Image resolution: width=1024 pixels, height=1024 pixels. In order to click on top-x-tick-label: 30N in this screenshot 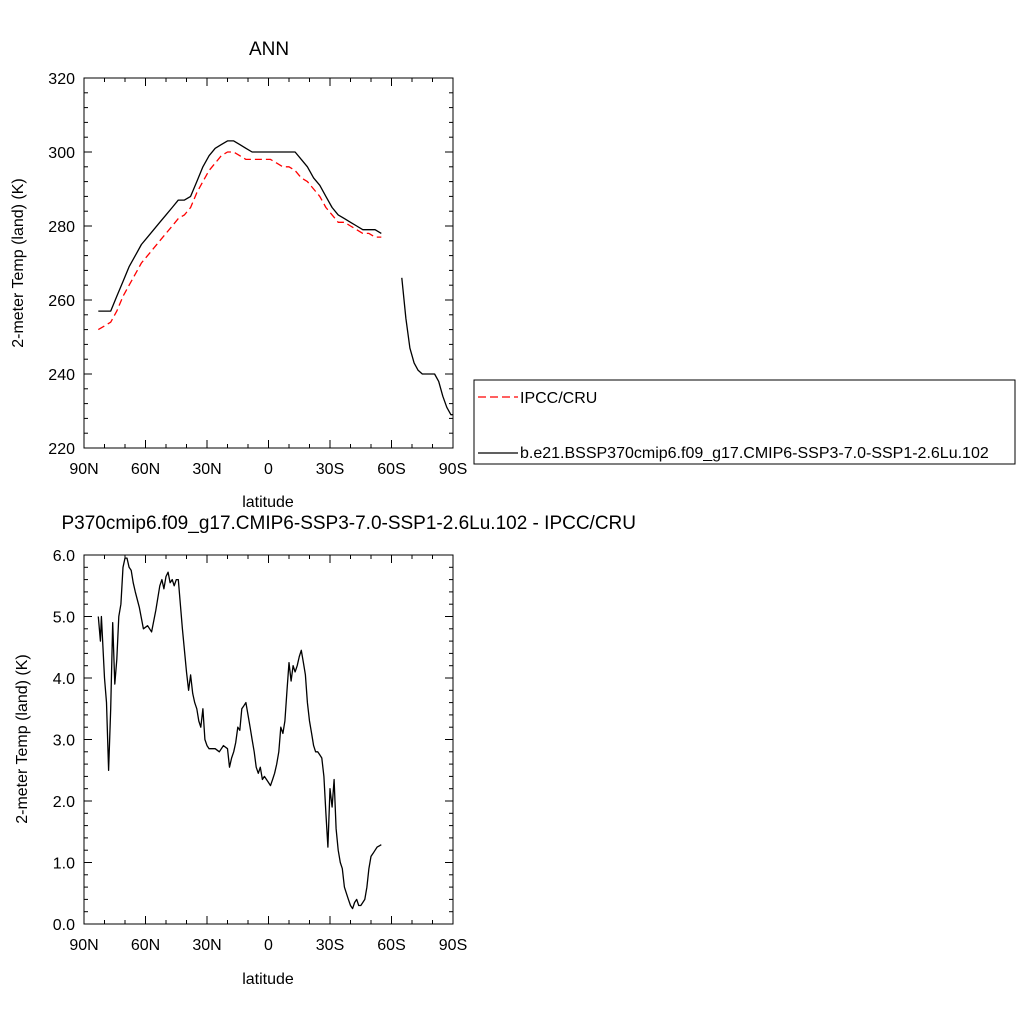, I will do `click(206, 469)`.